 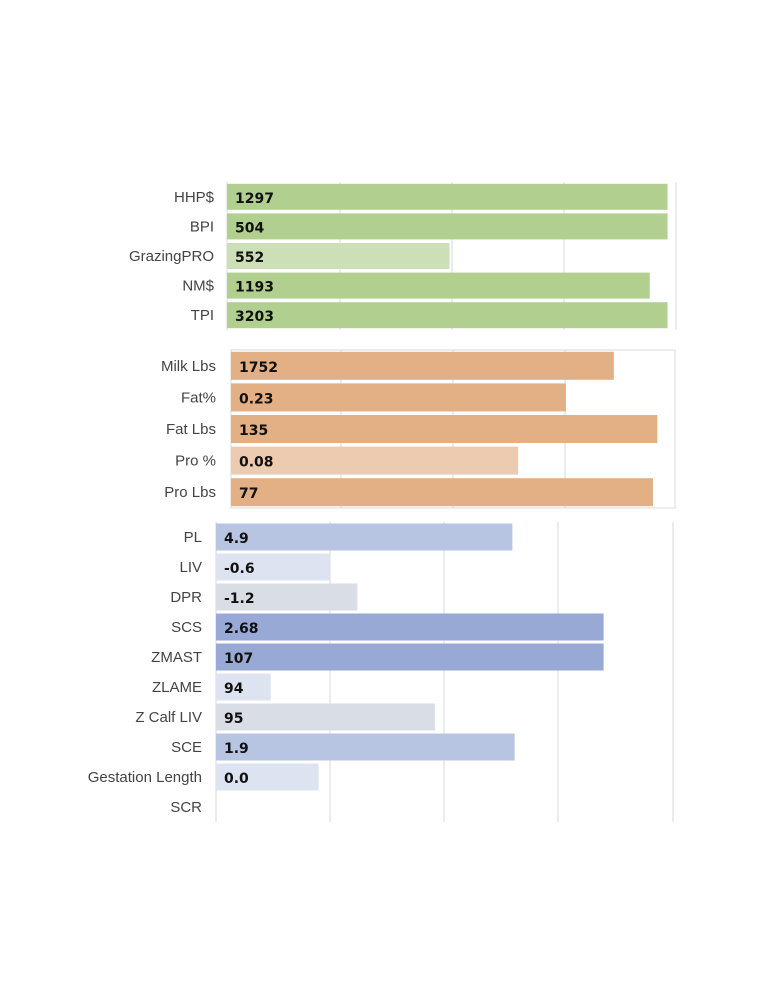 I want to click on value-label: 77, so click(x=248, y=494).